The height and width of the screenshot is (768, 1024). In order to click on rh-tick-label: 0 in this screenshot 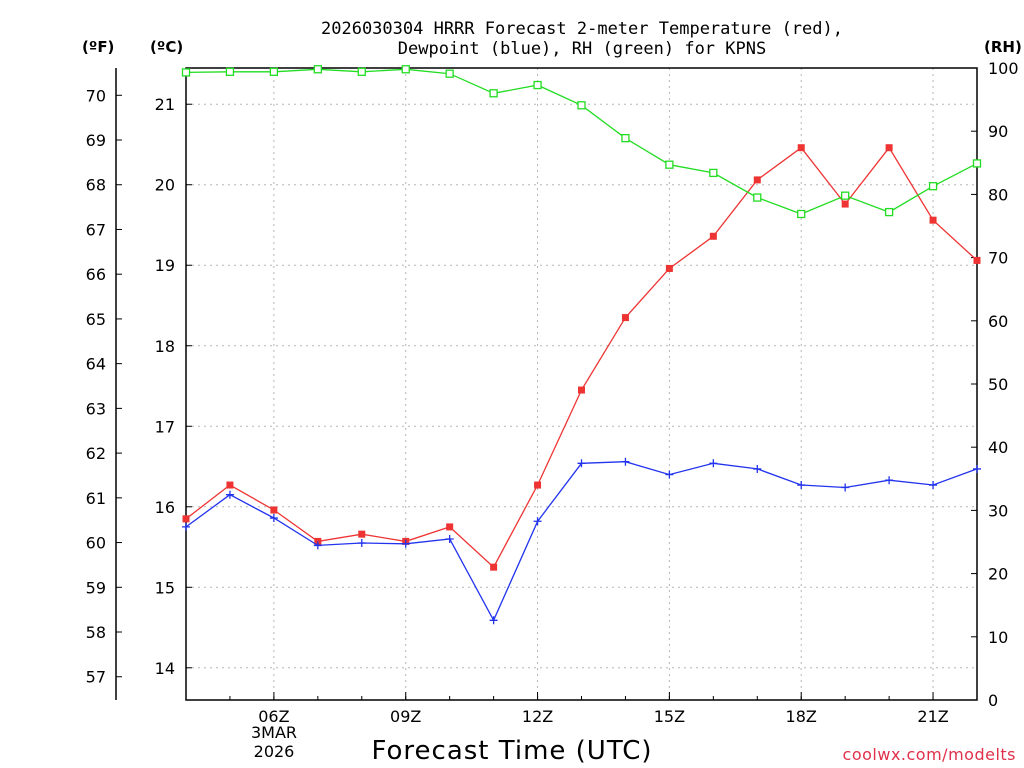, I will do `click(993, 700)`.